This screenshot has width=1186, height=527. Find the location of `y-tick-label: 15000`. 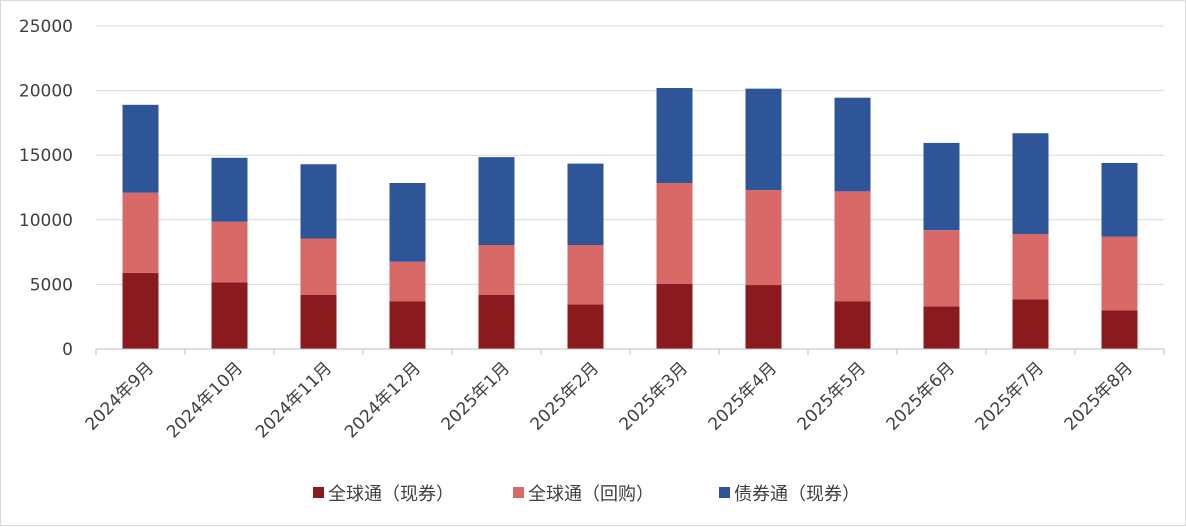

y-tick-label: 15000 is located at coordinates (46, 156).